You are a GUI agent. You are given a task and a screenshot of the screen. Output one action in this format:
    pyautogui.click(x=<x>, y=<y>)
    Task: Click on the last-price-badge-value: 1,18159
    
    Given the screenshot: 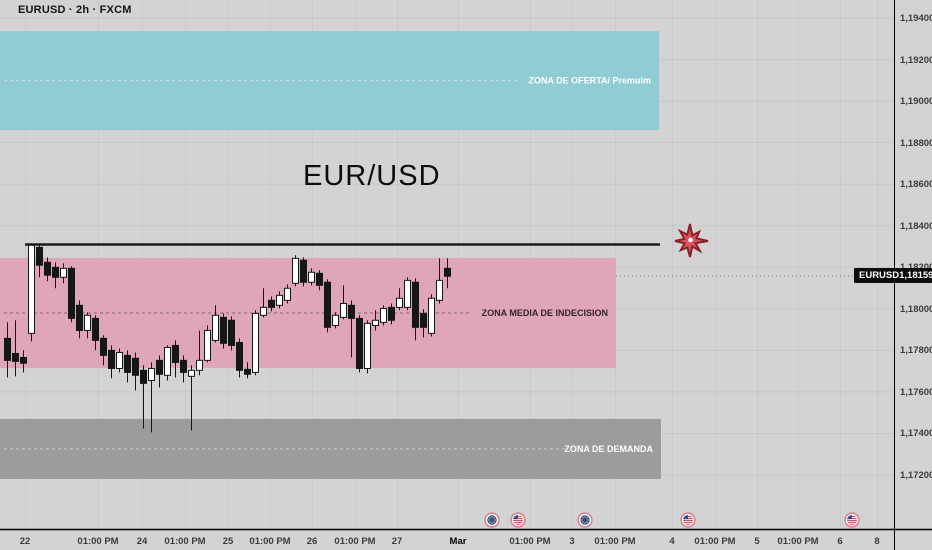 What is the action you would take?
    pyautogui.click(x=915, y=276)
    